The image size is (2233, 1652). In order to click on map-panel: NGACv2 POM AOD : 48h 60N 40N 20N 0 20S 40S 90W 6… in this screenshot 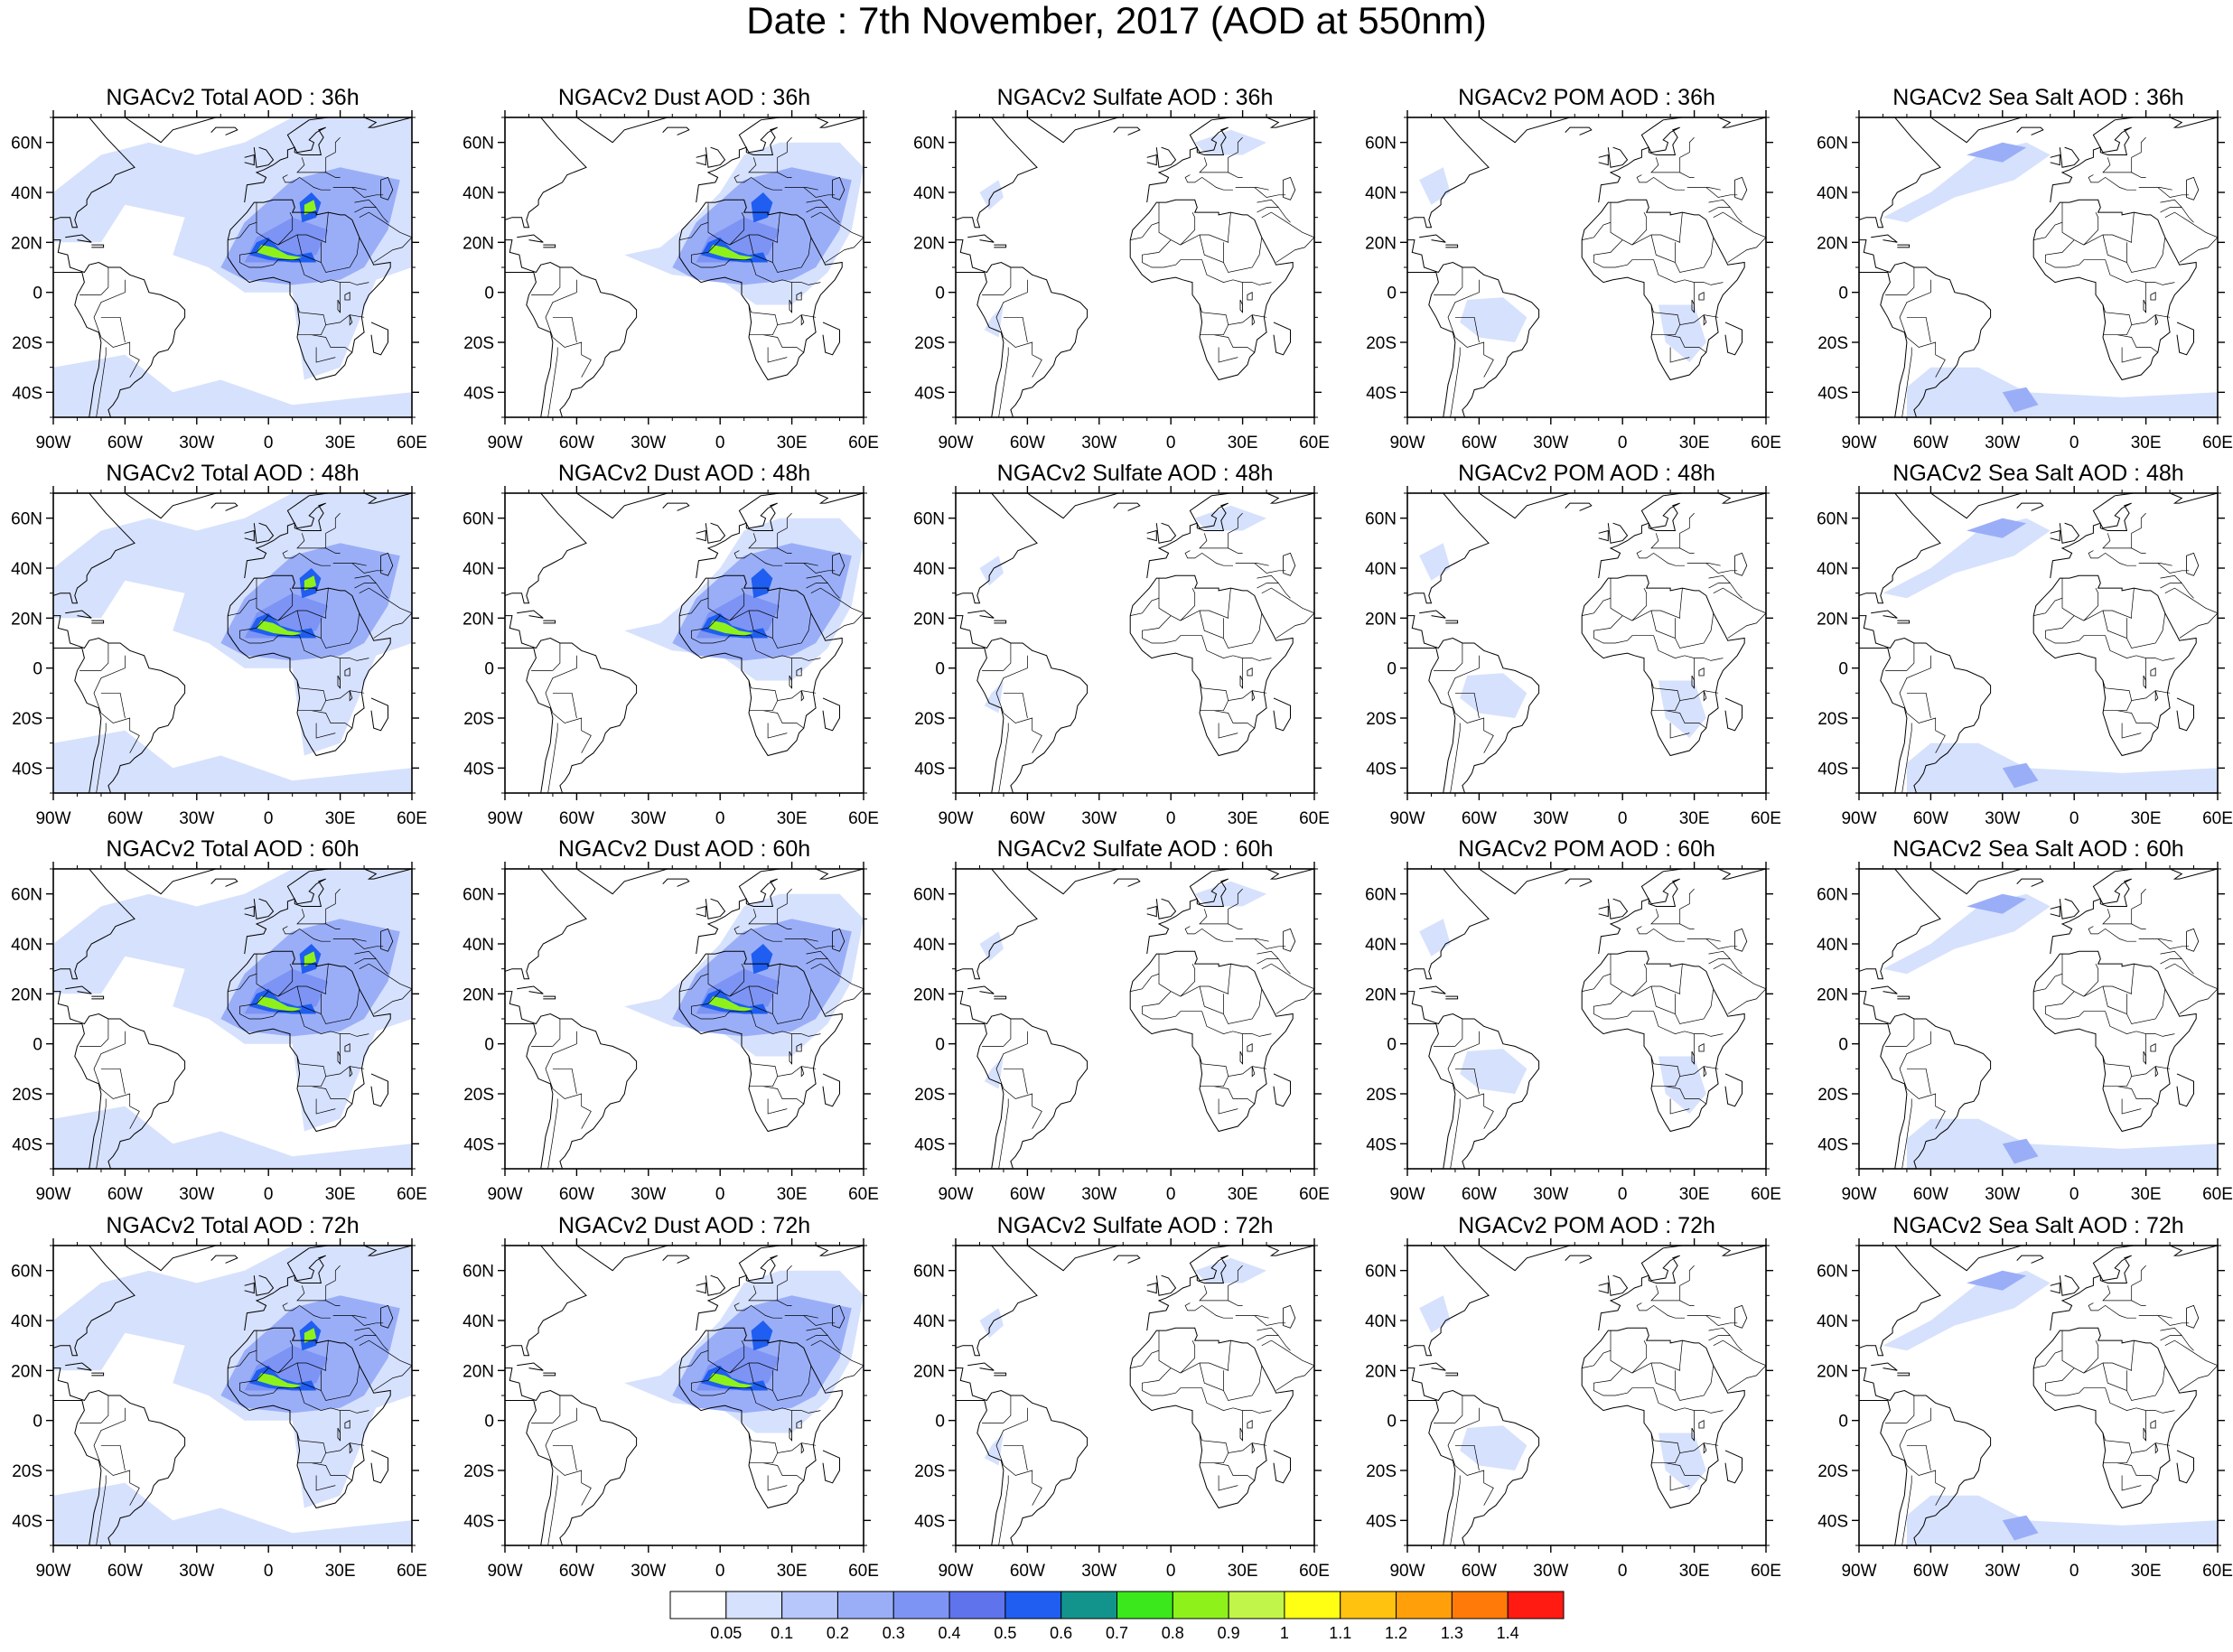, I will do `click(1582, 645)`.